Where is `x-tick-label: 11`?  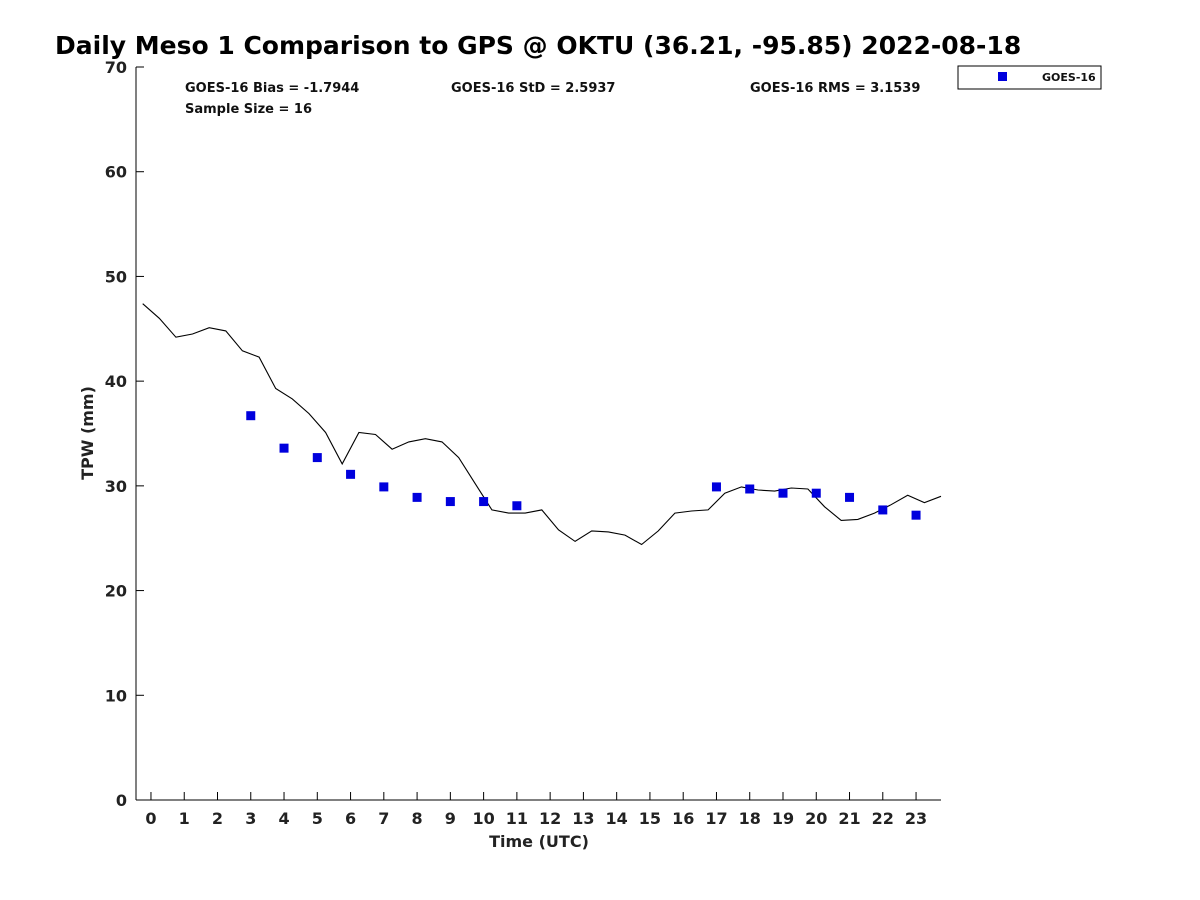
x-tick-label: 11 is located at coordinates (517, 818).